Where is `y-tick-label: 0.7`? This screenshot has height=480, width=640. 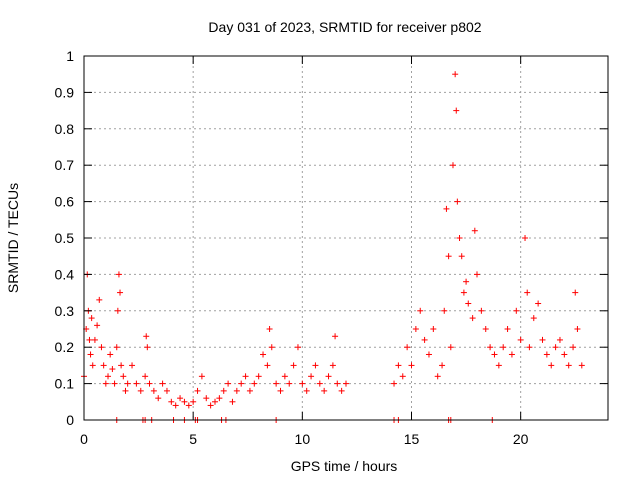 y-tick-label: 0.7 is located at coordinates (65, 165).